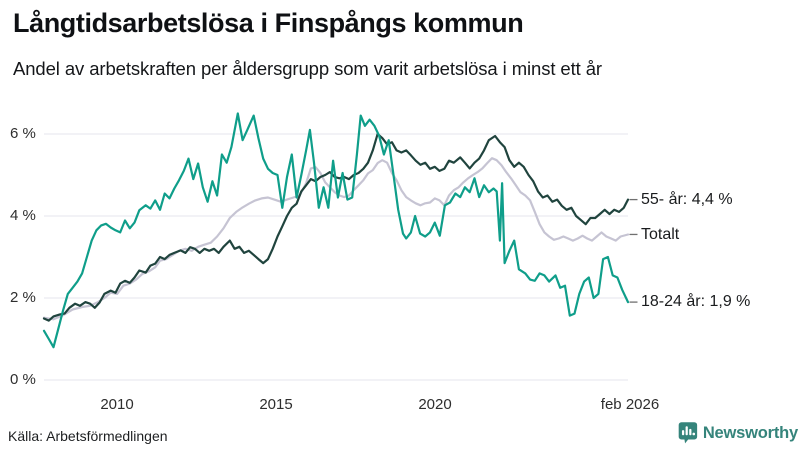  I want to click on newsworthy-logo-icon, so click(688, 433).